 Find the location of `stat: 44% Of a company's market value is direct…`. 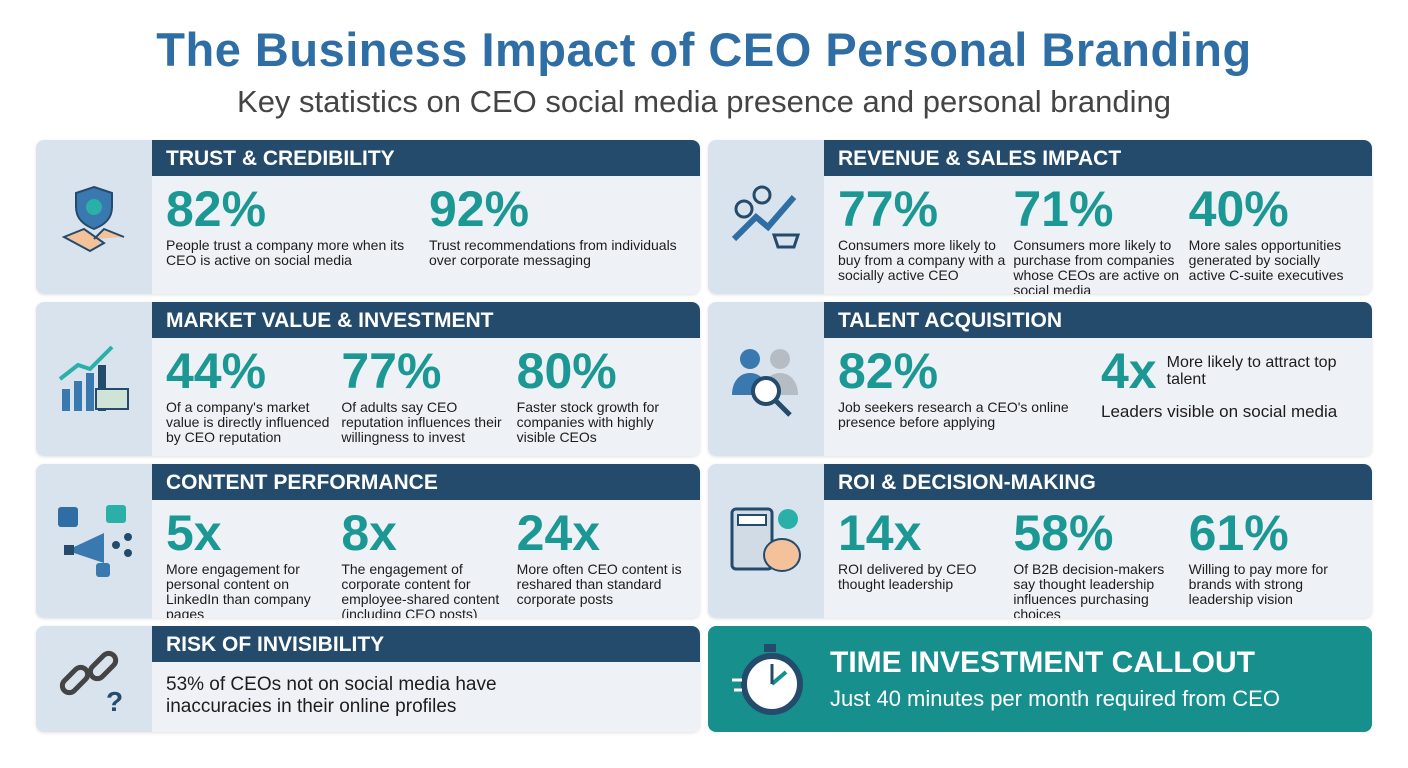

stat: 44% Of a company's market value is direct… is located at coordinates (253, 396).